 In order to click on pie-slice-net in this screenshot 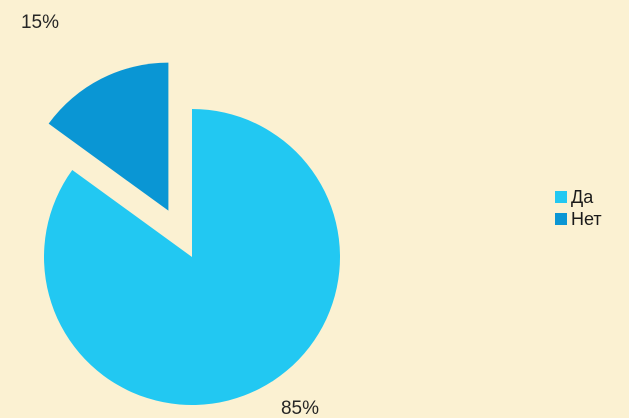, I will do `click(108, 136)`.